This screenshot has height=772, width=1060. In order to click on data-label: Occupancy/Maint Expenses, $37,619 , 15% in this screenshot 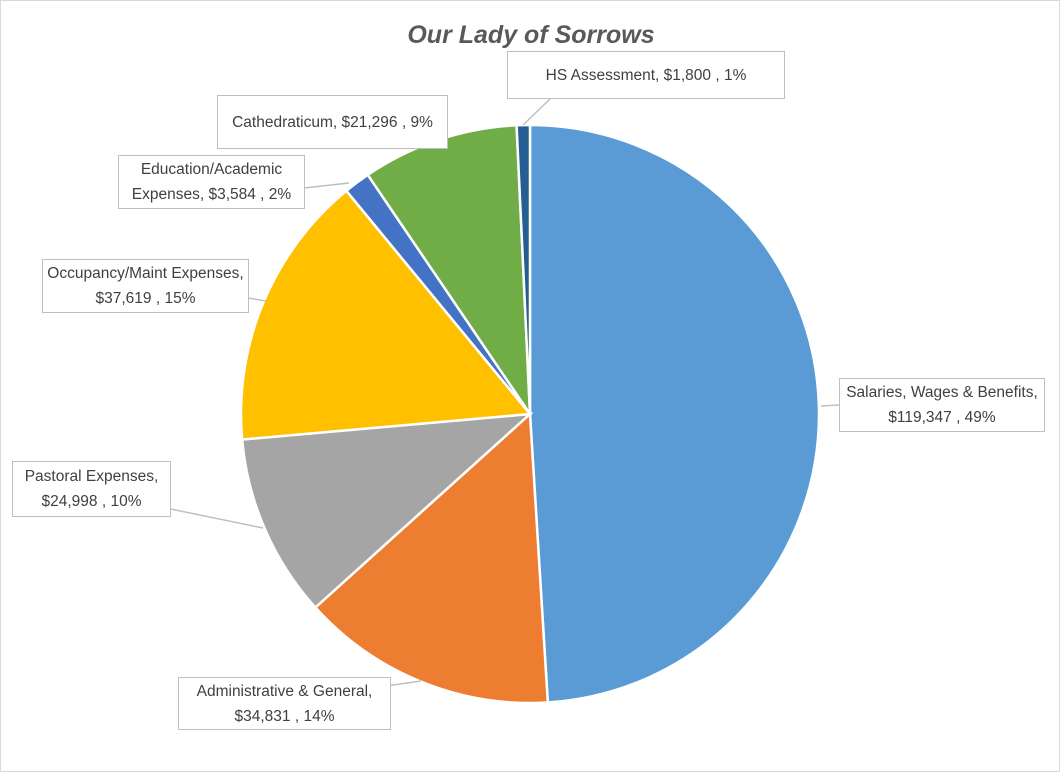, I will do `click(145, 286)`.